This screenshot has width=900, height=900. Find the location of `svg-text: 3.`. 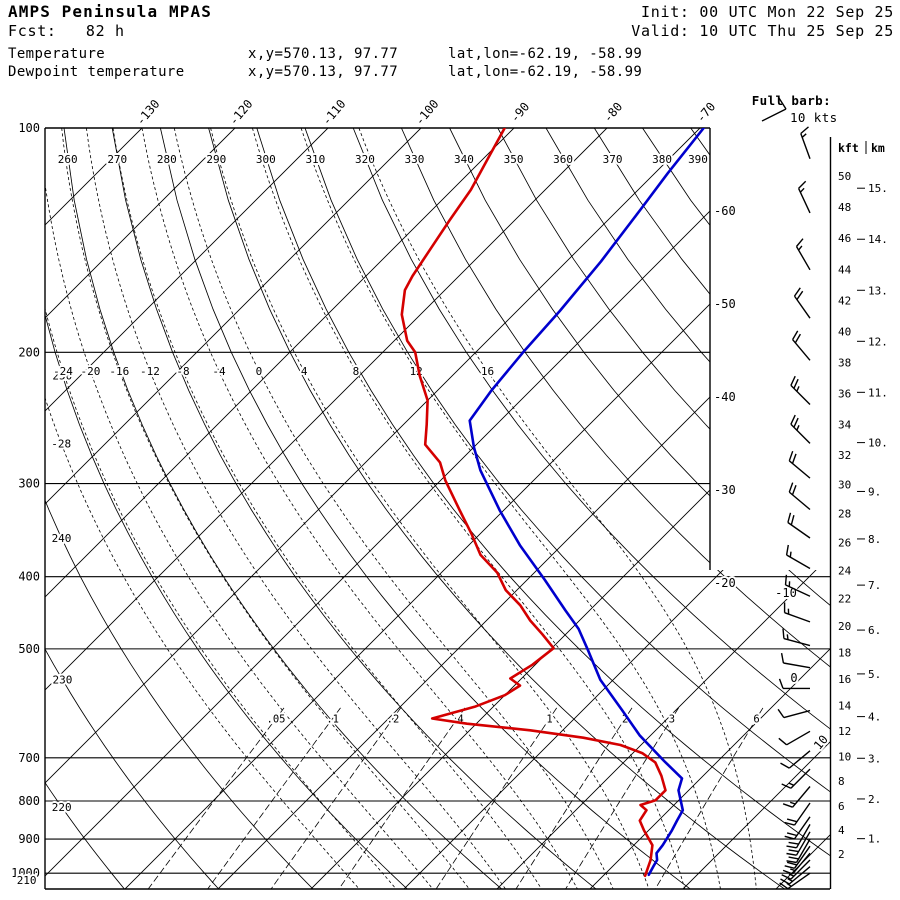

svg-text: 3. is located at coordinates (874, 758).